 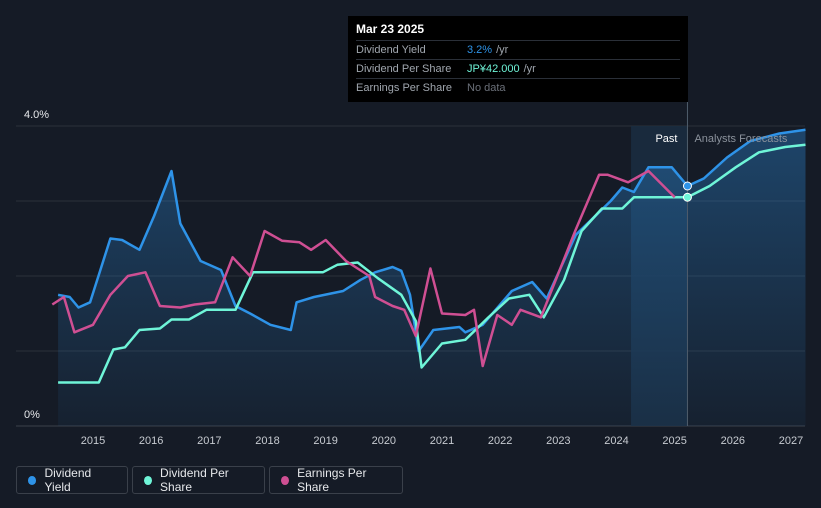 What do you see at coordinates (733, 441) in the screenshot?
I see `x-tick-label: 2026` at bounding box center [733, 441].